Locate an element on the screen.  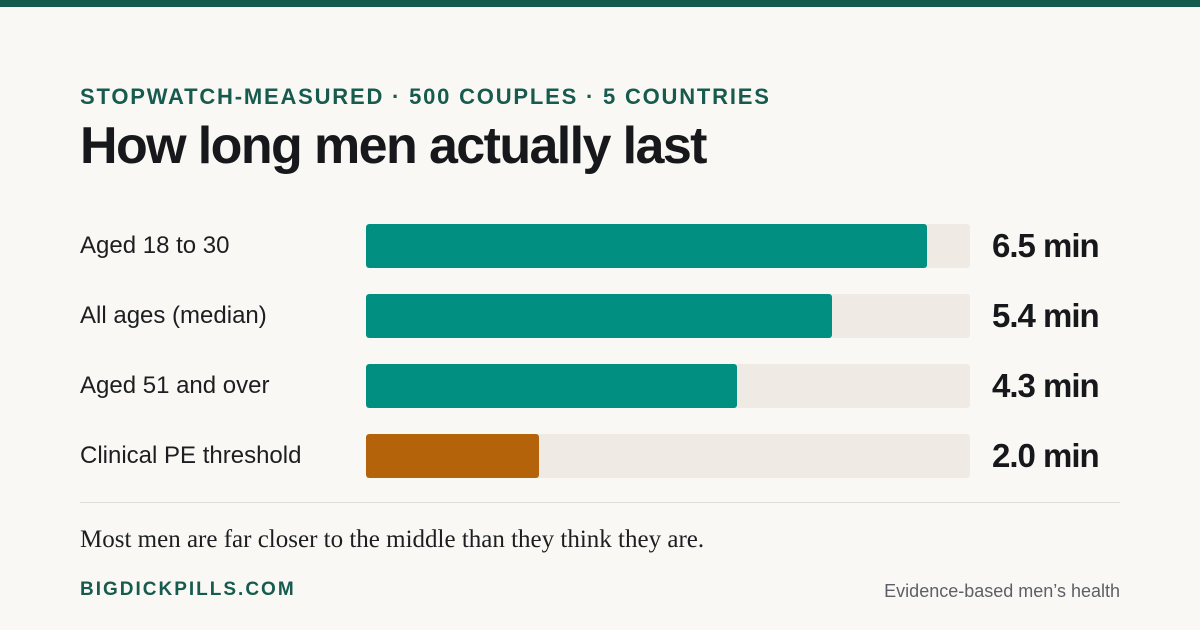
top-accent-bar is located at coordinates (600, 3).